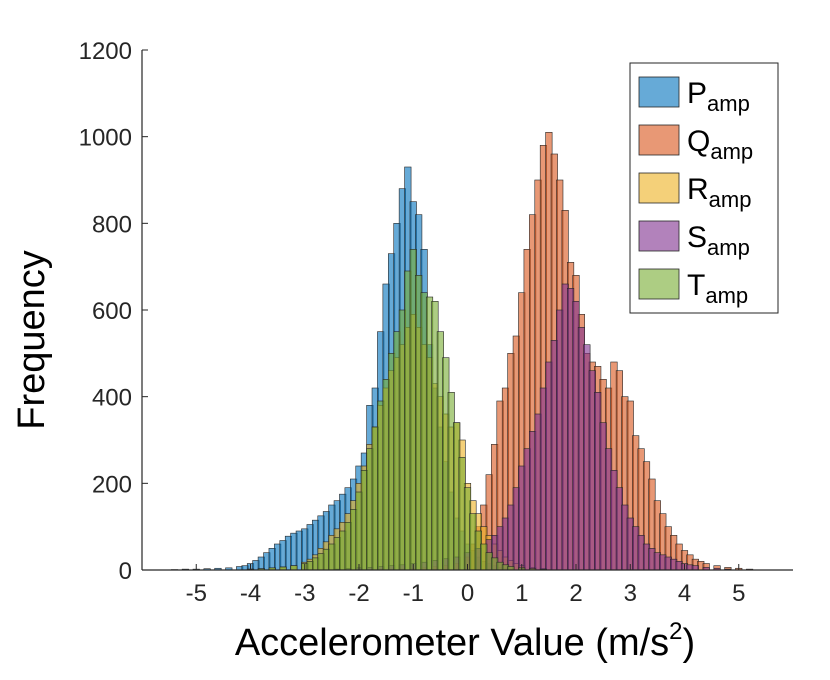  I want to click on y-tick-label: 1200, so click(105, 51).